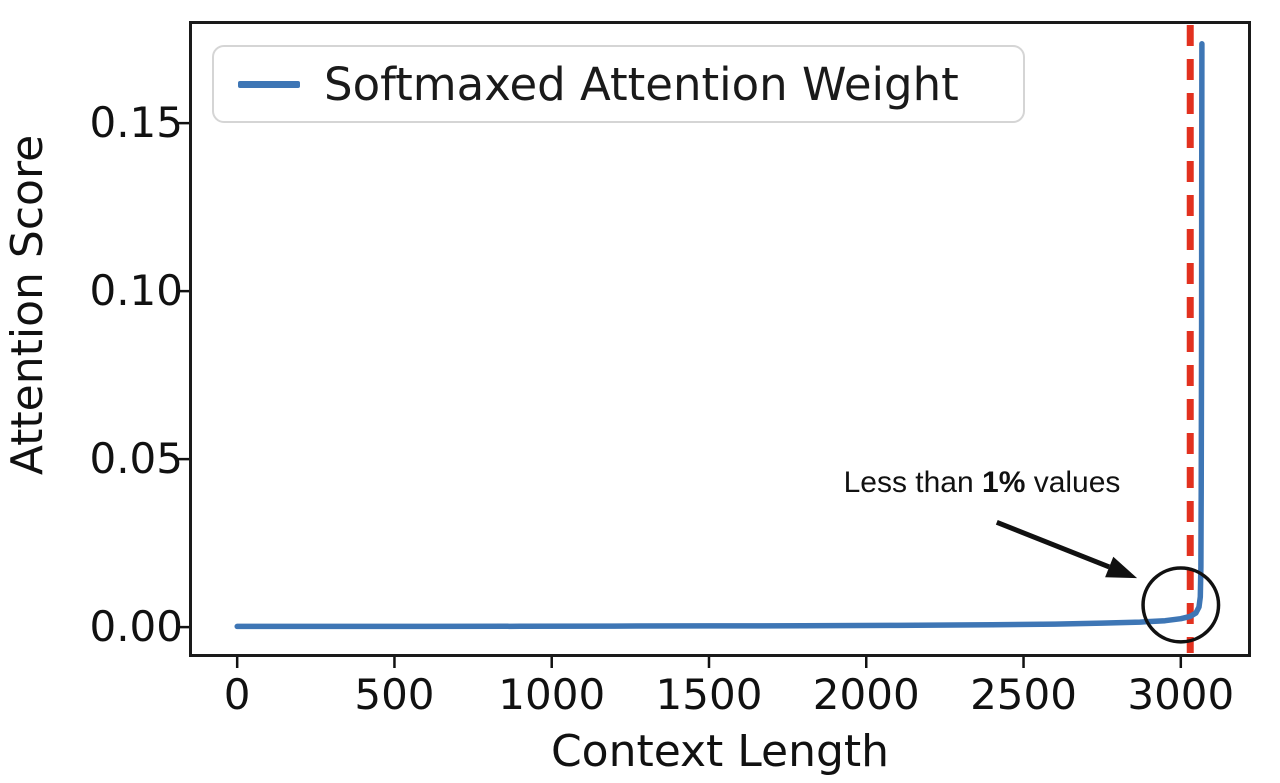 The height and width of the screenshot is (783, 1280). What do you see at coordinates (27, 305) in the screenshot?
I see `y-axis-title: Attention Score` at bounding box center [27, 305].